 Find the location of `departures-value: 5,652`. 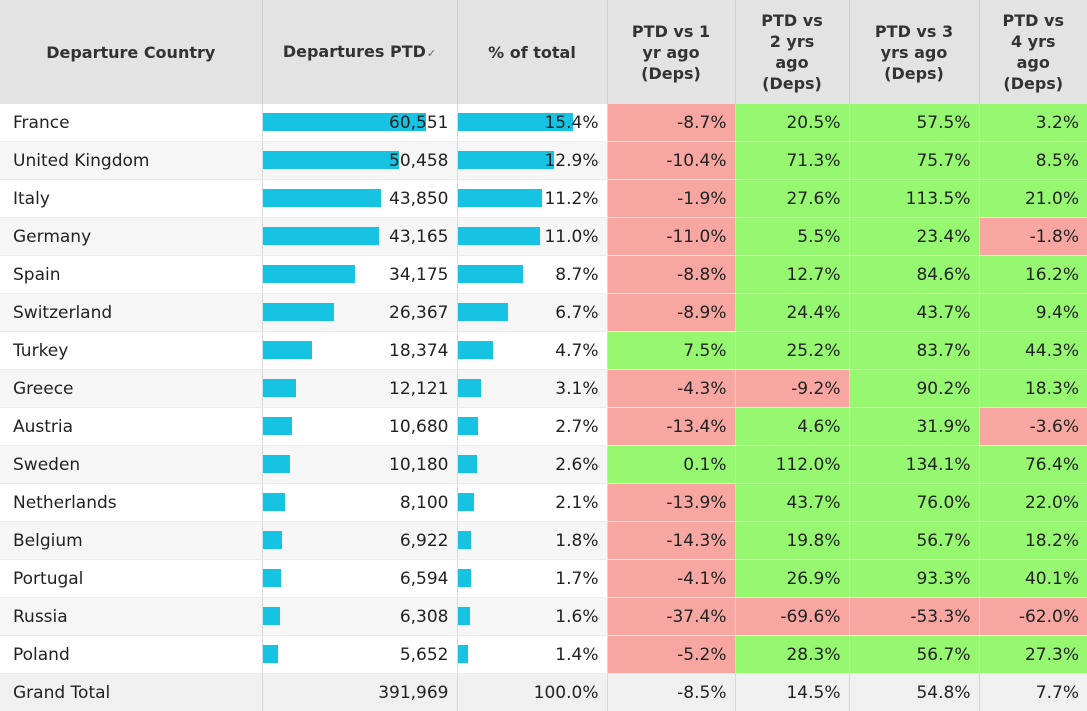

departures-value: 5,652 is located at coordinates (424, 655).